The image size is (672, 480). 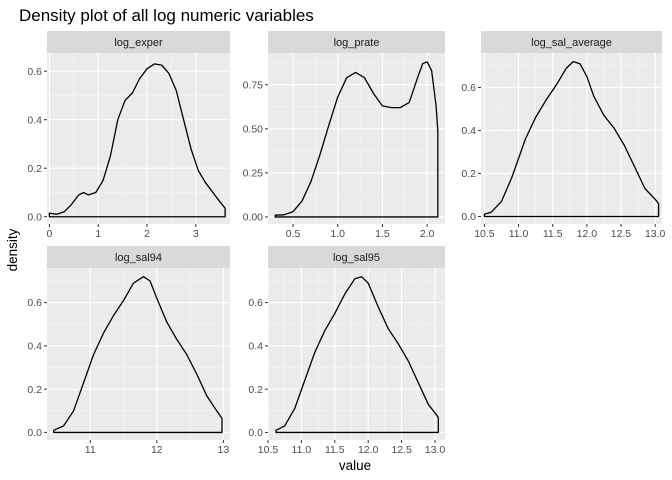 What do you see at coordinates (196, 234) in the screenshot?
I see `x-tick-label: 3` at bounding box center [196, 234].